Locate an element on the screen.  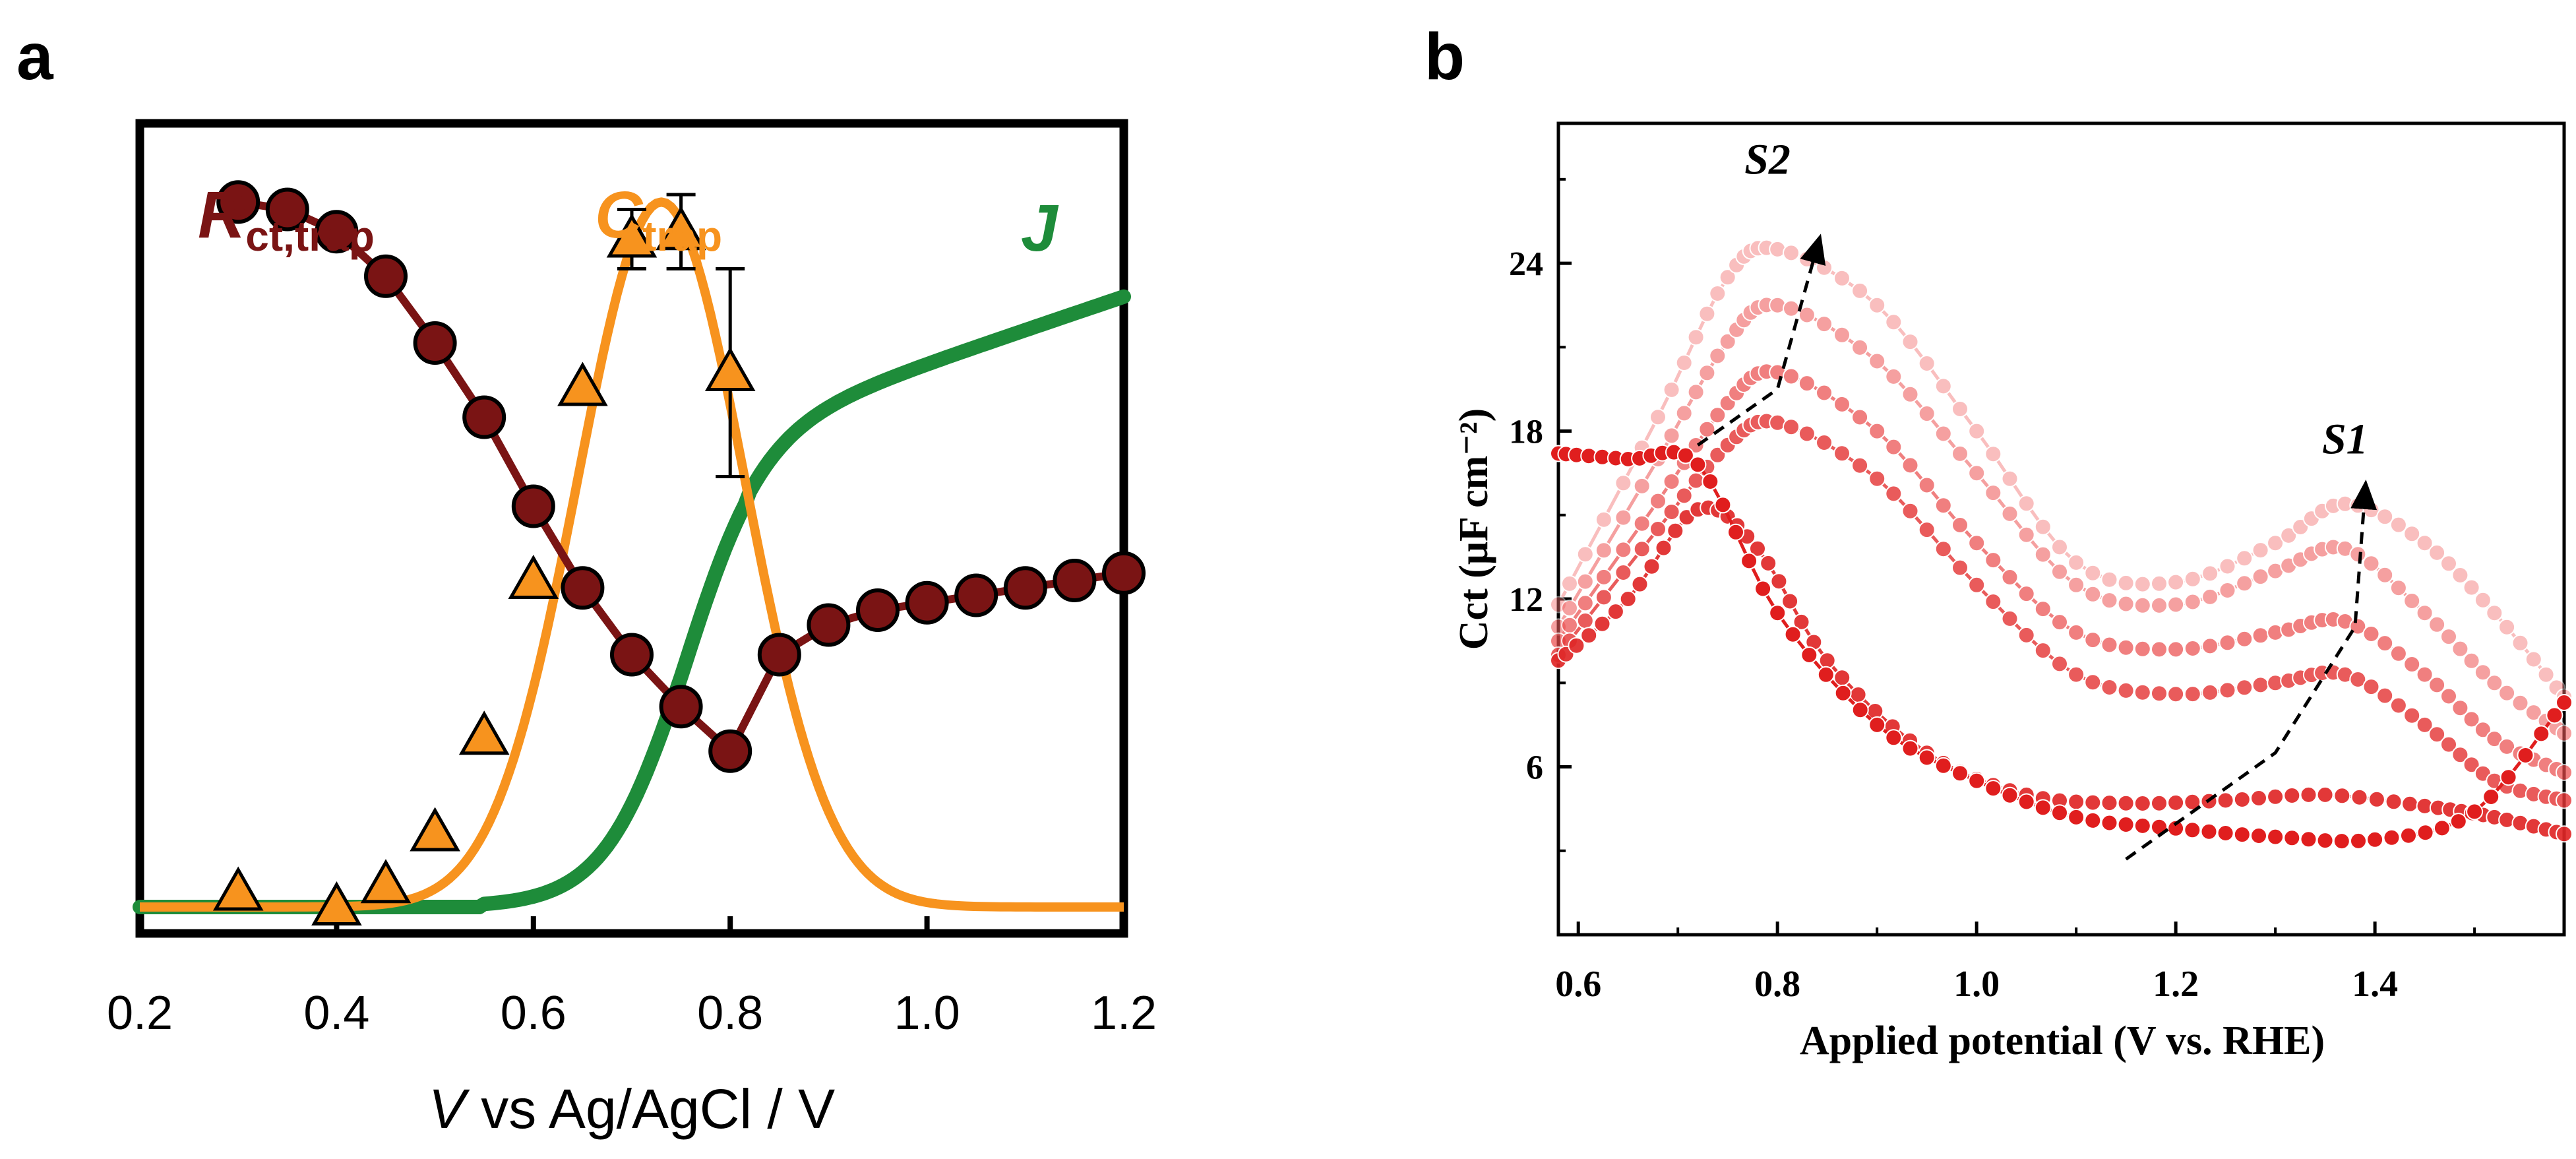
panel-b-y-tick-label: 18 is located at coordinates (1526, 432).